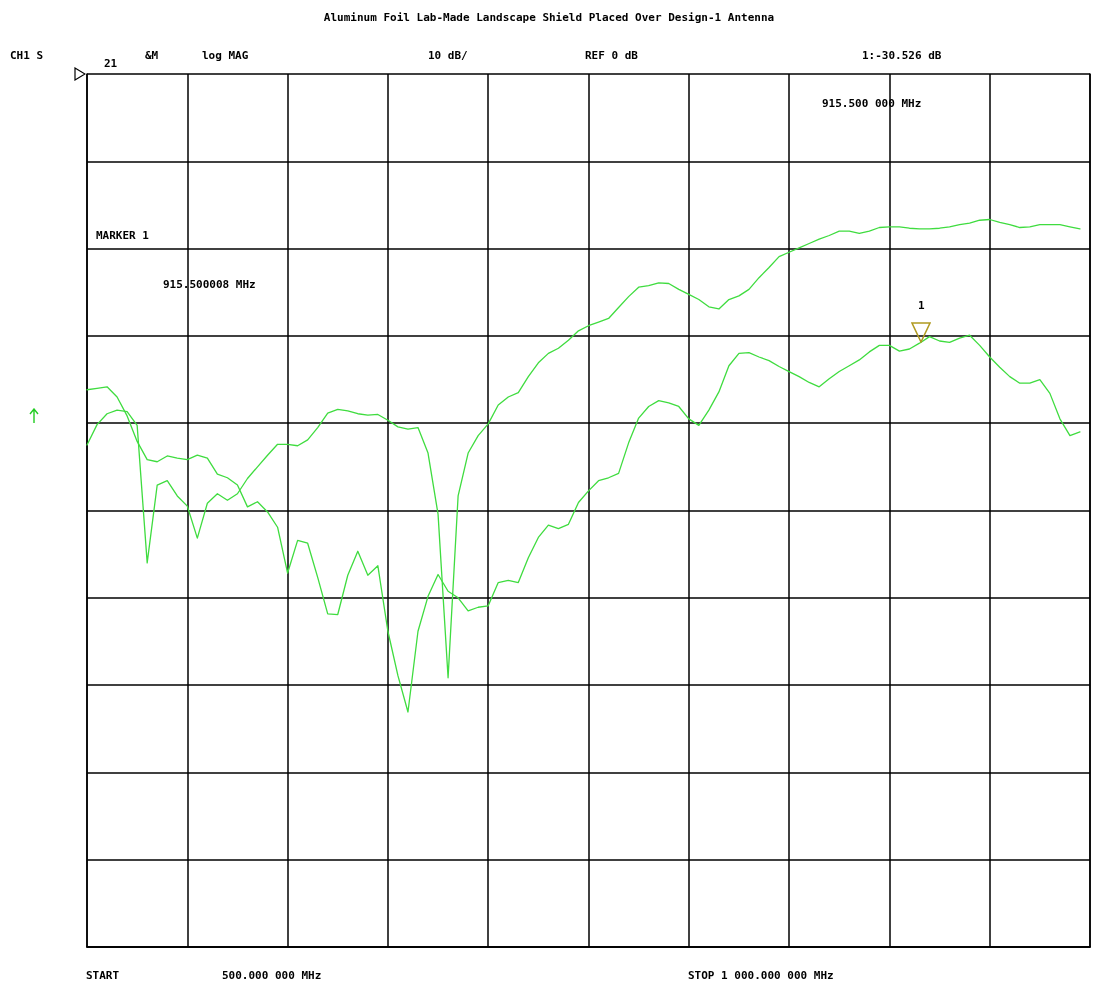 Image resolution: width=1098 pixels, height=981 pixels. What do you see at coordinates (761, 975) in the screenshot?
I see `text: STOP 1 000.000 000 MHz` at bounding box center [761, 975].